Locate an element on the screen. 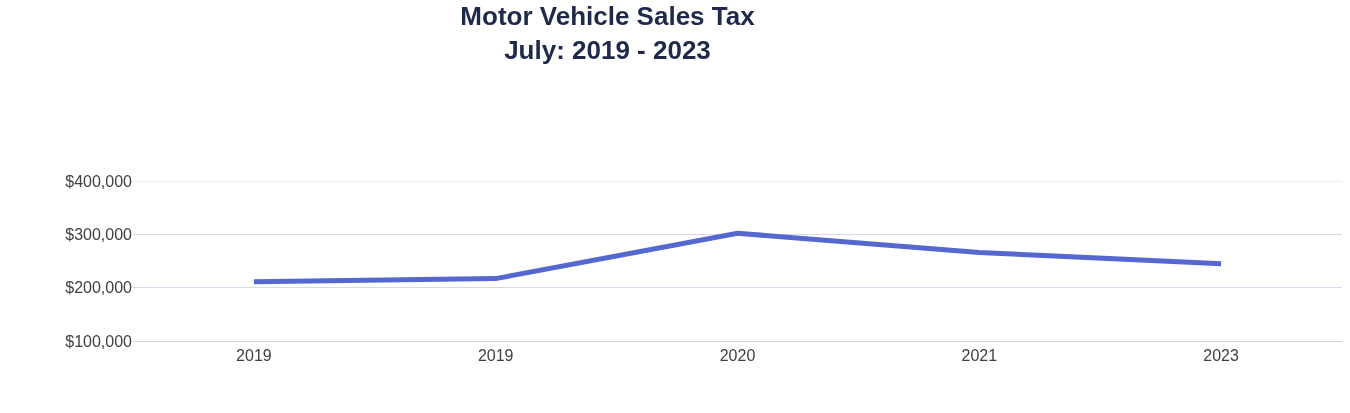 This screenshot has width=1350, height=413. y-tick-label: $100,000 is located at coordinates (99, 341).